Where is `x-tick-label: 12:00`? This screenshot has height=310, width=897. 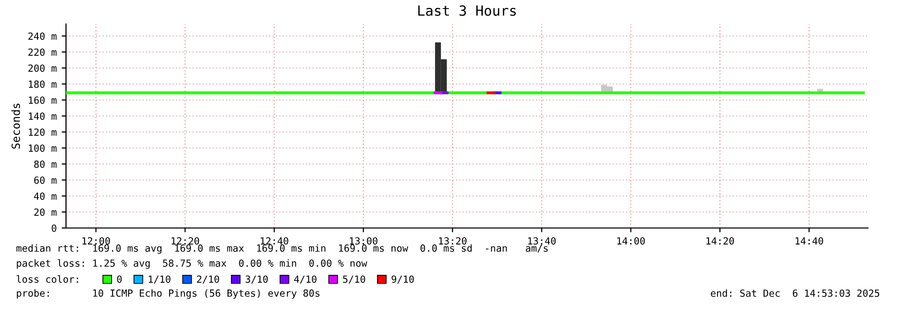
x-tick-label: 12:00 is located at coordinates (96, 241).